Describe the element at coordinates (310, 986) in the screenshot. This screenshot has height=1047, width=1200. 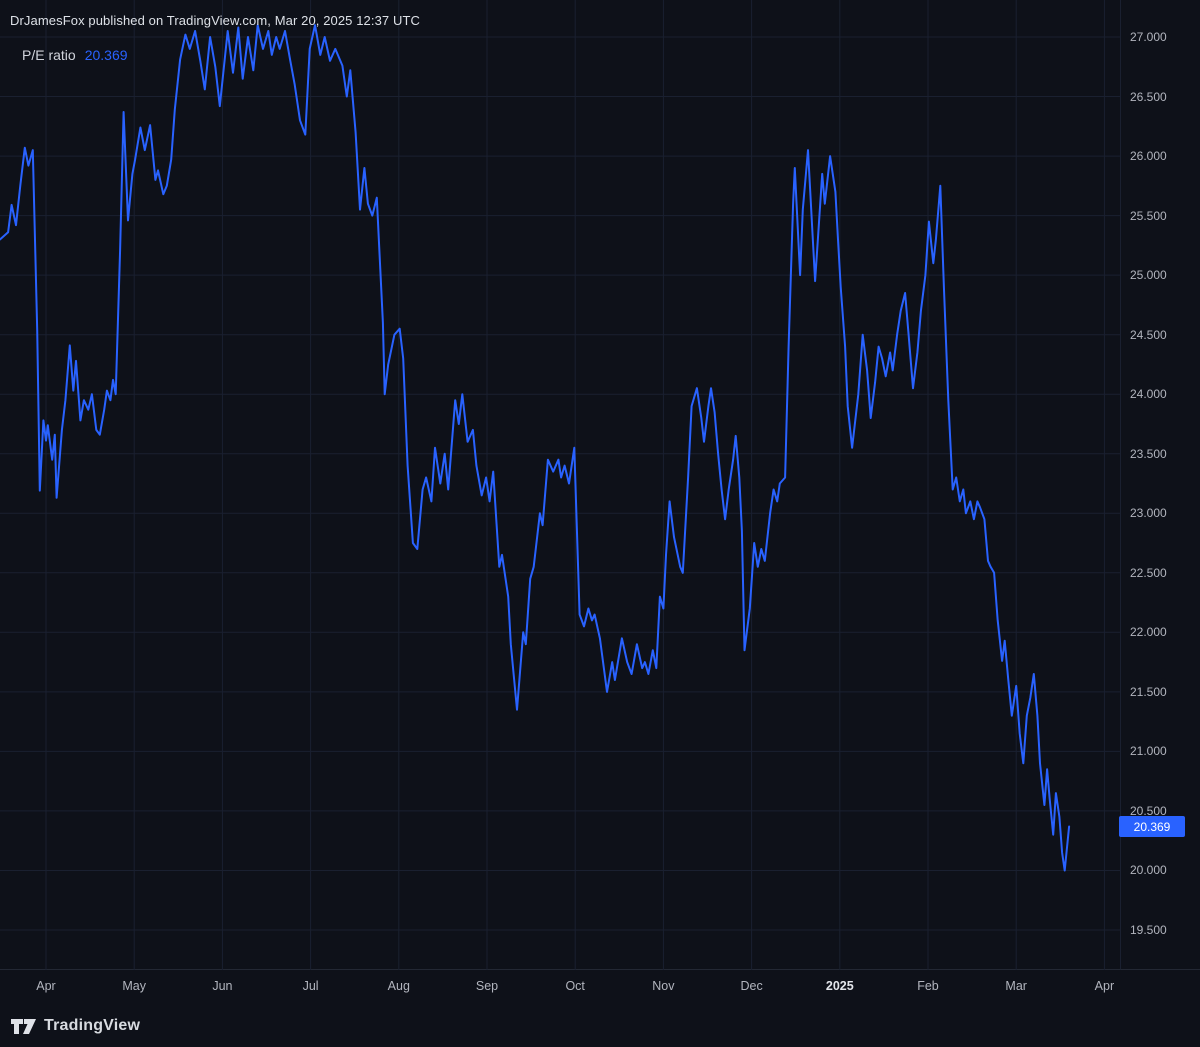
I see `time-axis-month-label: Jul` at that location.